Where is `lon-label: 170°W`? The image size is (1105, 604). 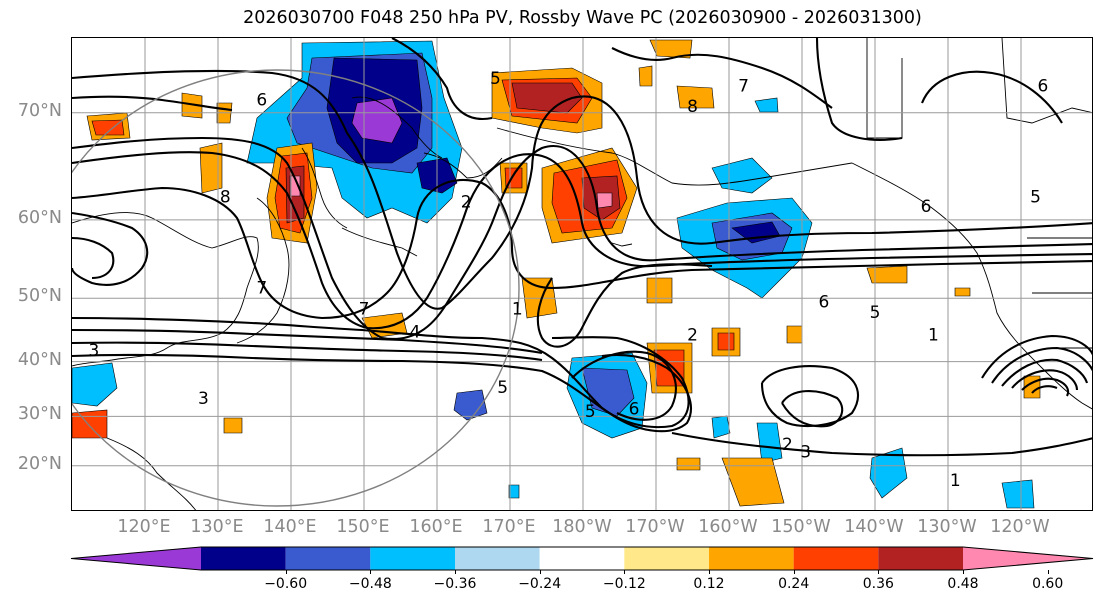 lon-label: 170°W is located at coordinates (655, 527).